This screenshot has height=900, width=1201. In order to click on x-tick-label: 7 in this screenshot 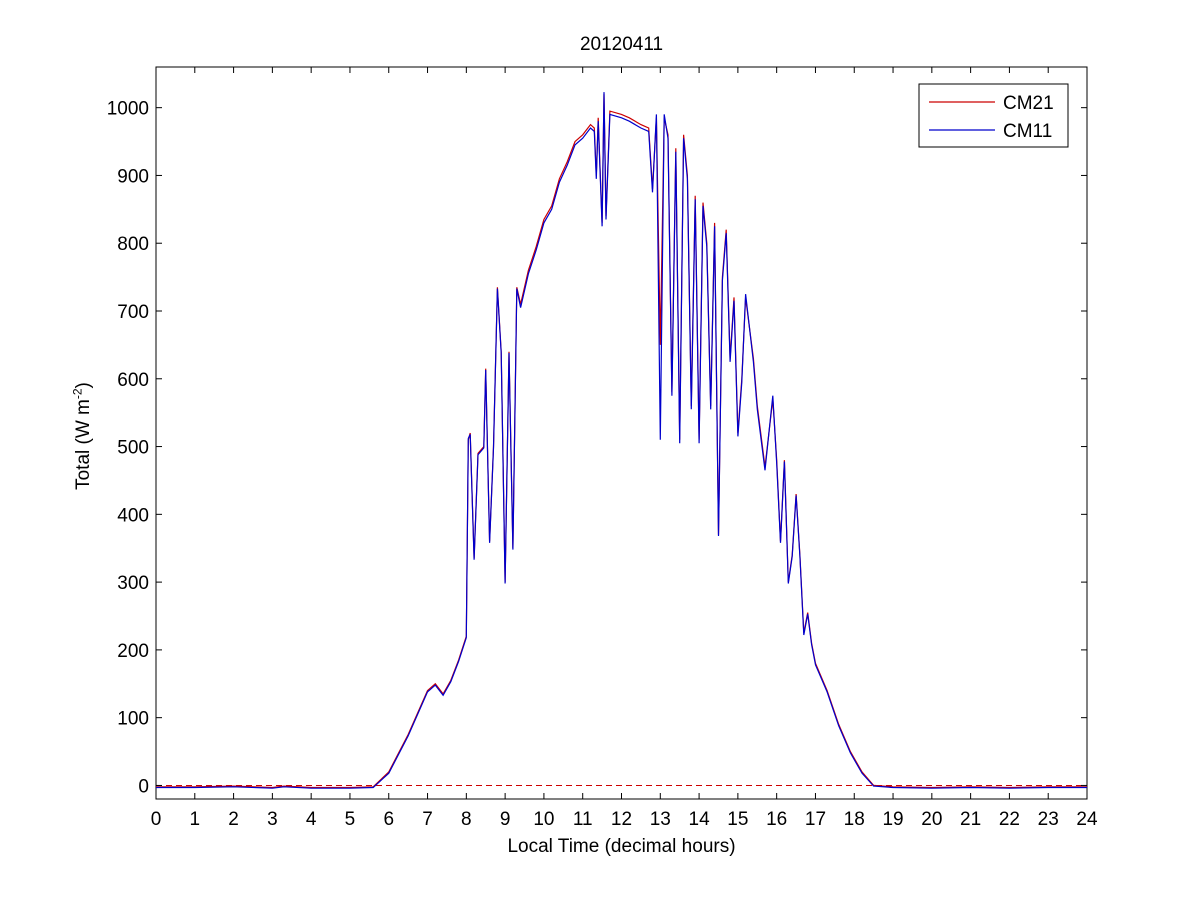, I will do `click(427, 819)`.